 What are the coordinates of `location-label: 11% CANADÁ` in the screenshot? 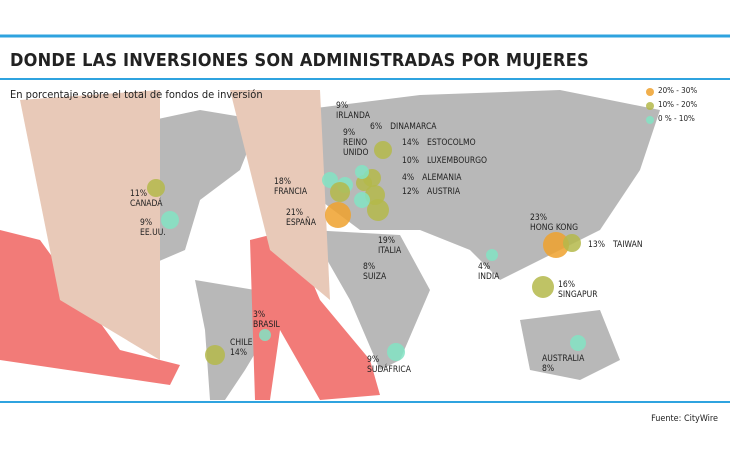 It's located at (146, 199).